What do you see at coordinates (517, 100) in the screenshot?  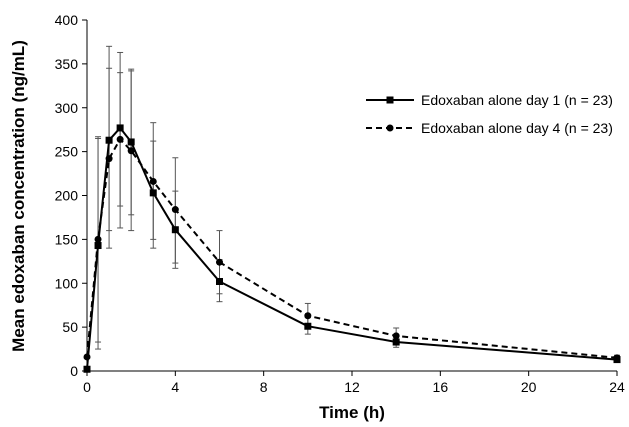 I see `legend-label: Edoxaban alone day 1 (n = 23)` at bounding box center [517, 100].